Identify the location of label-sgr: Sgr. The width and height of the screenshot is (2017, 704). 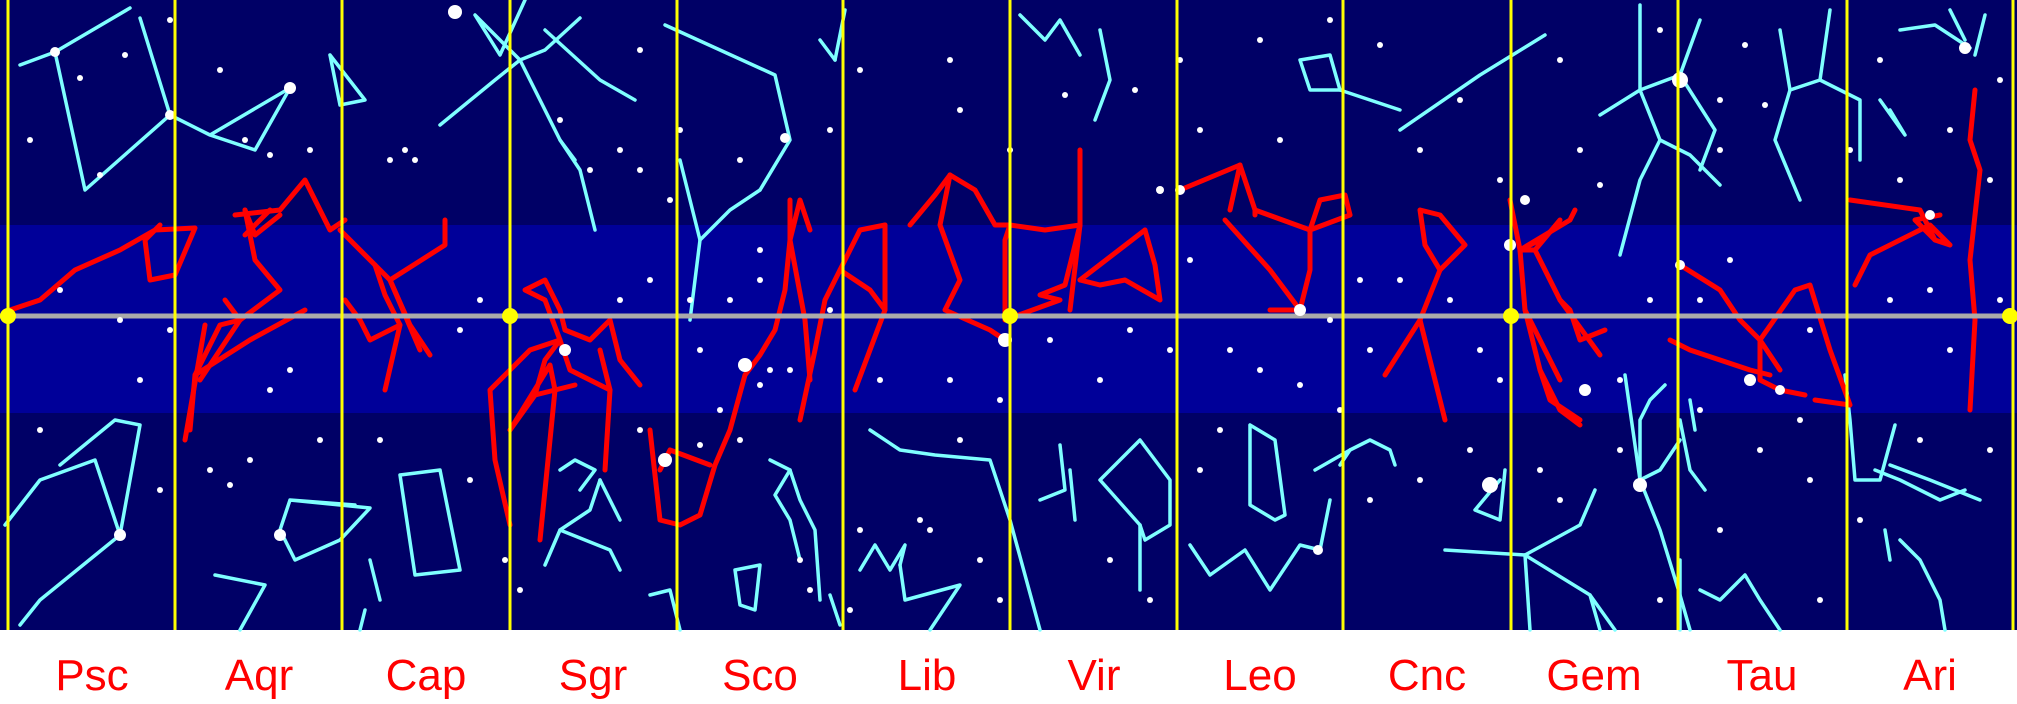
(593, 675).